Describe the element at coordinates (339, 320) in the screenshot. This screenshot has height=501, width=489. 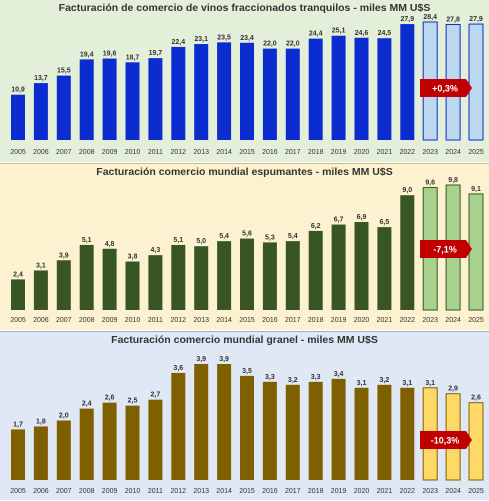
I see `year-tick-label: 2019` at that location.